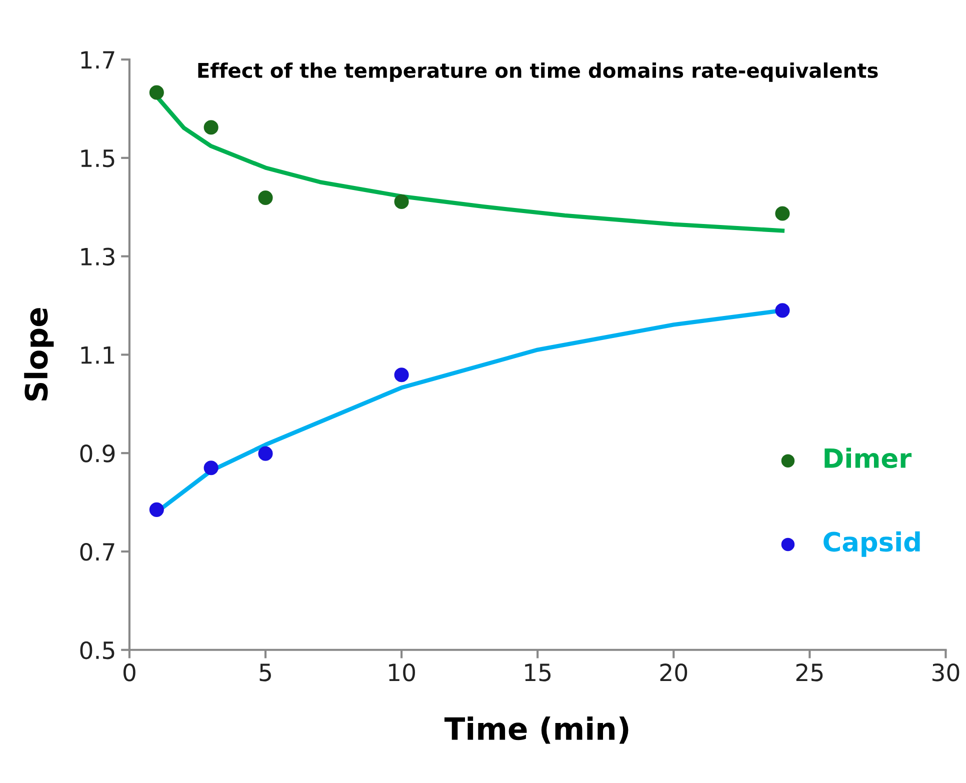 The image size is (966, 783). What do you see at coordinates (809, 673) in the screenshot?
I see `x-tick-label: 25` at bounding box center [809, 673].